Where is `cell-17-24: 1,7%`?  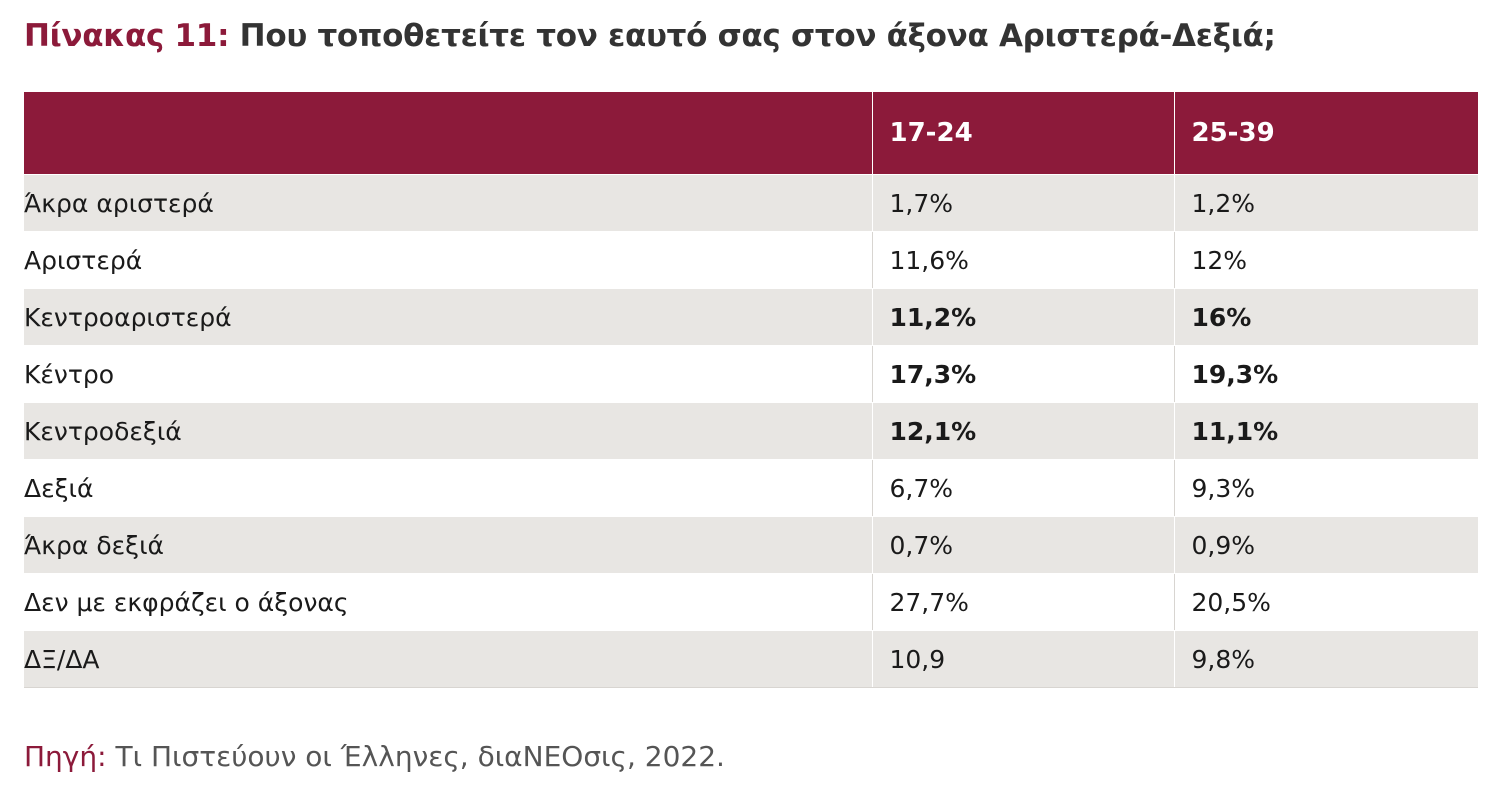
cell-17-24: 1,7% is located at coordinates (1022, 203).